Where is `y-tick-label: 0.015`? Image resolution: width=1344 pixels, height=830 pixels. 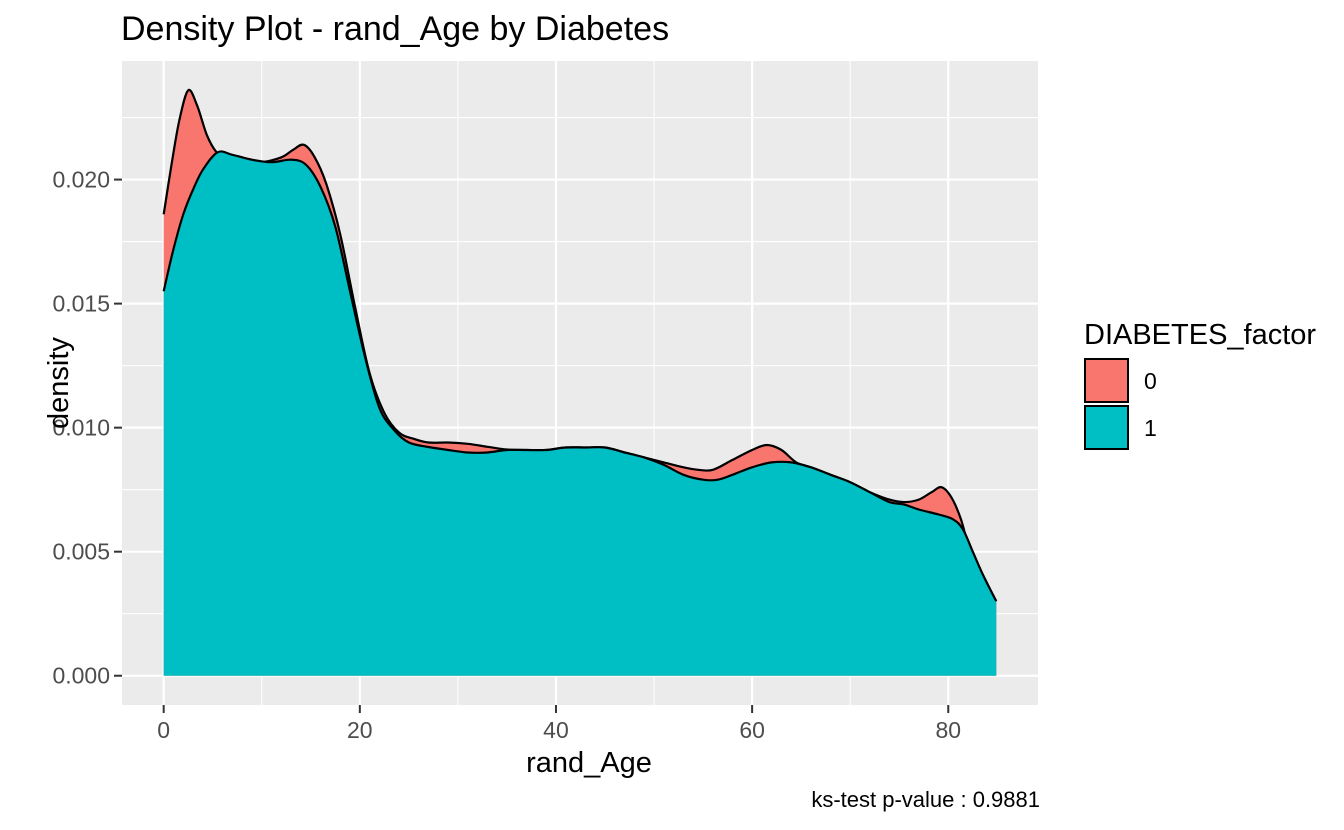 y-tick-label: 0.015 is located at coordinates (81, 304).